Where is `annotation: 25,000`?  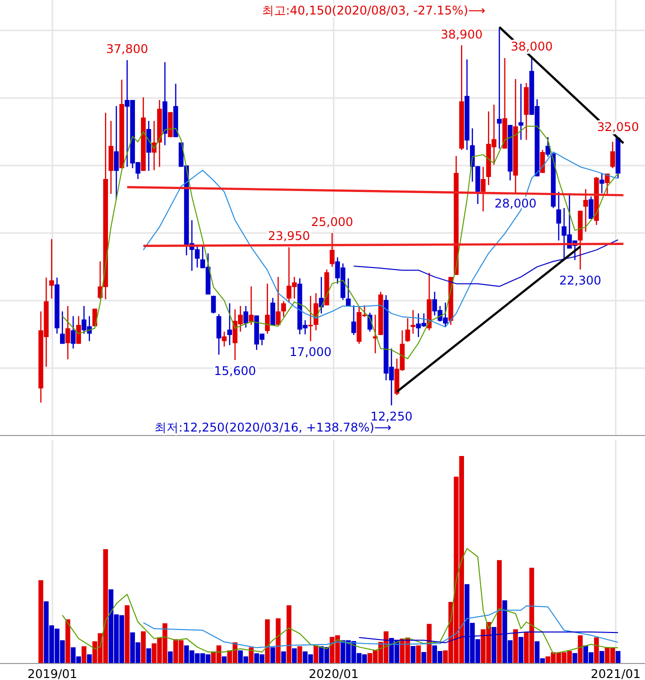
annotation: 25,000 is located at coordinates (332, 222).